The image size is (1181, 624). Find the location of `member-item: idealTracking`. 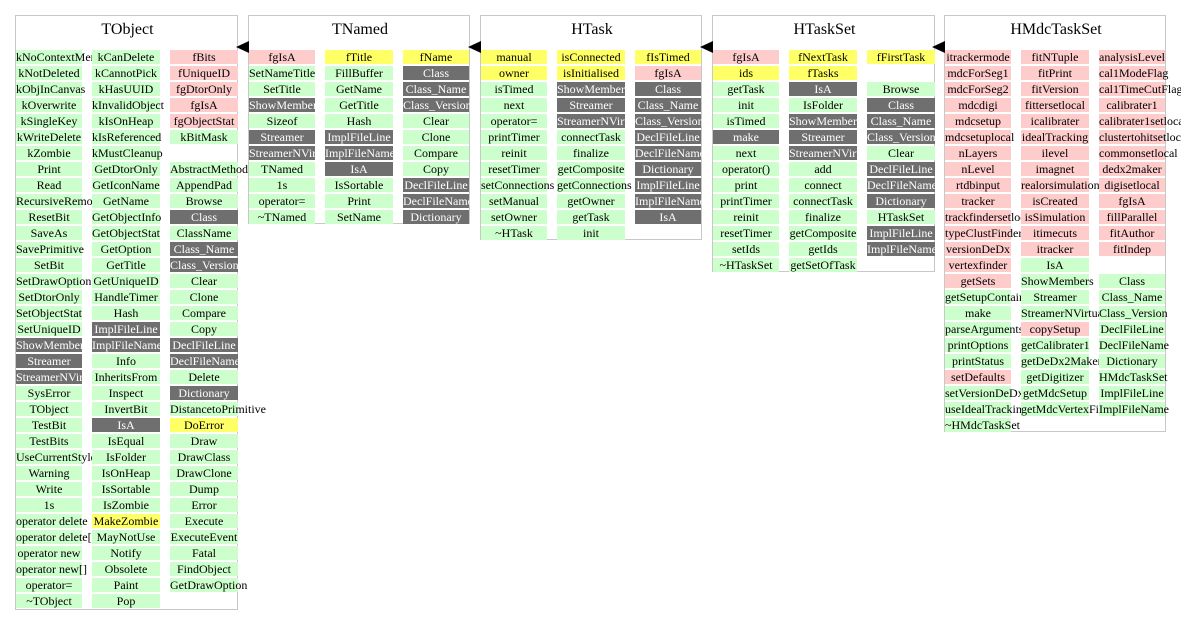

member-item: idealTracking is located at coordinates (1055, 137).